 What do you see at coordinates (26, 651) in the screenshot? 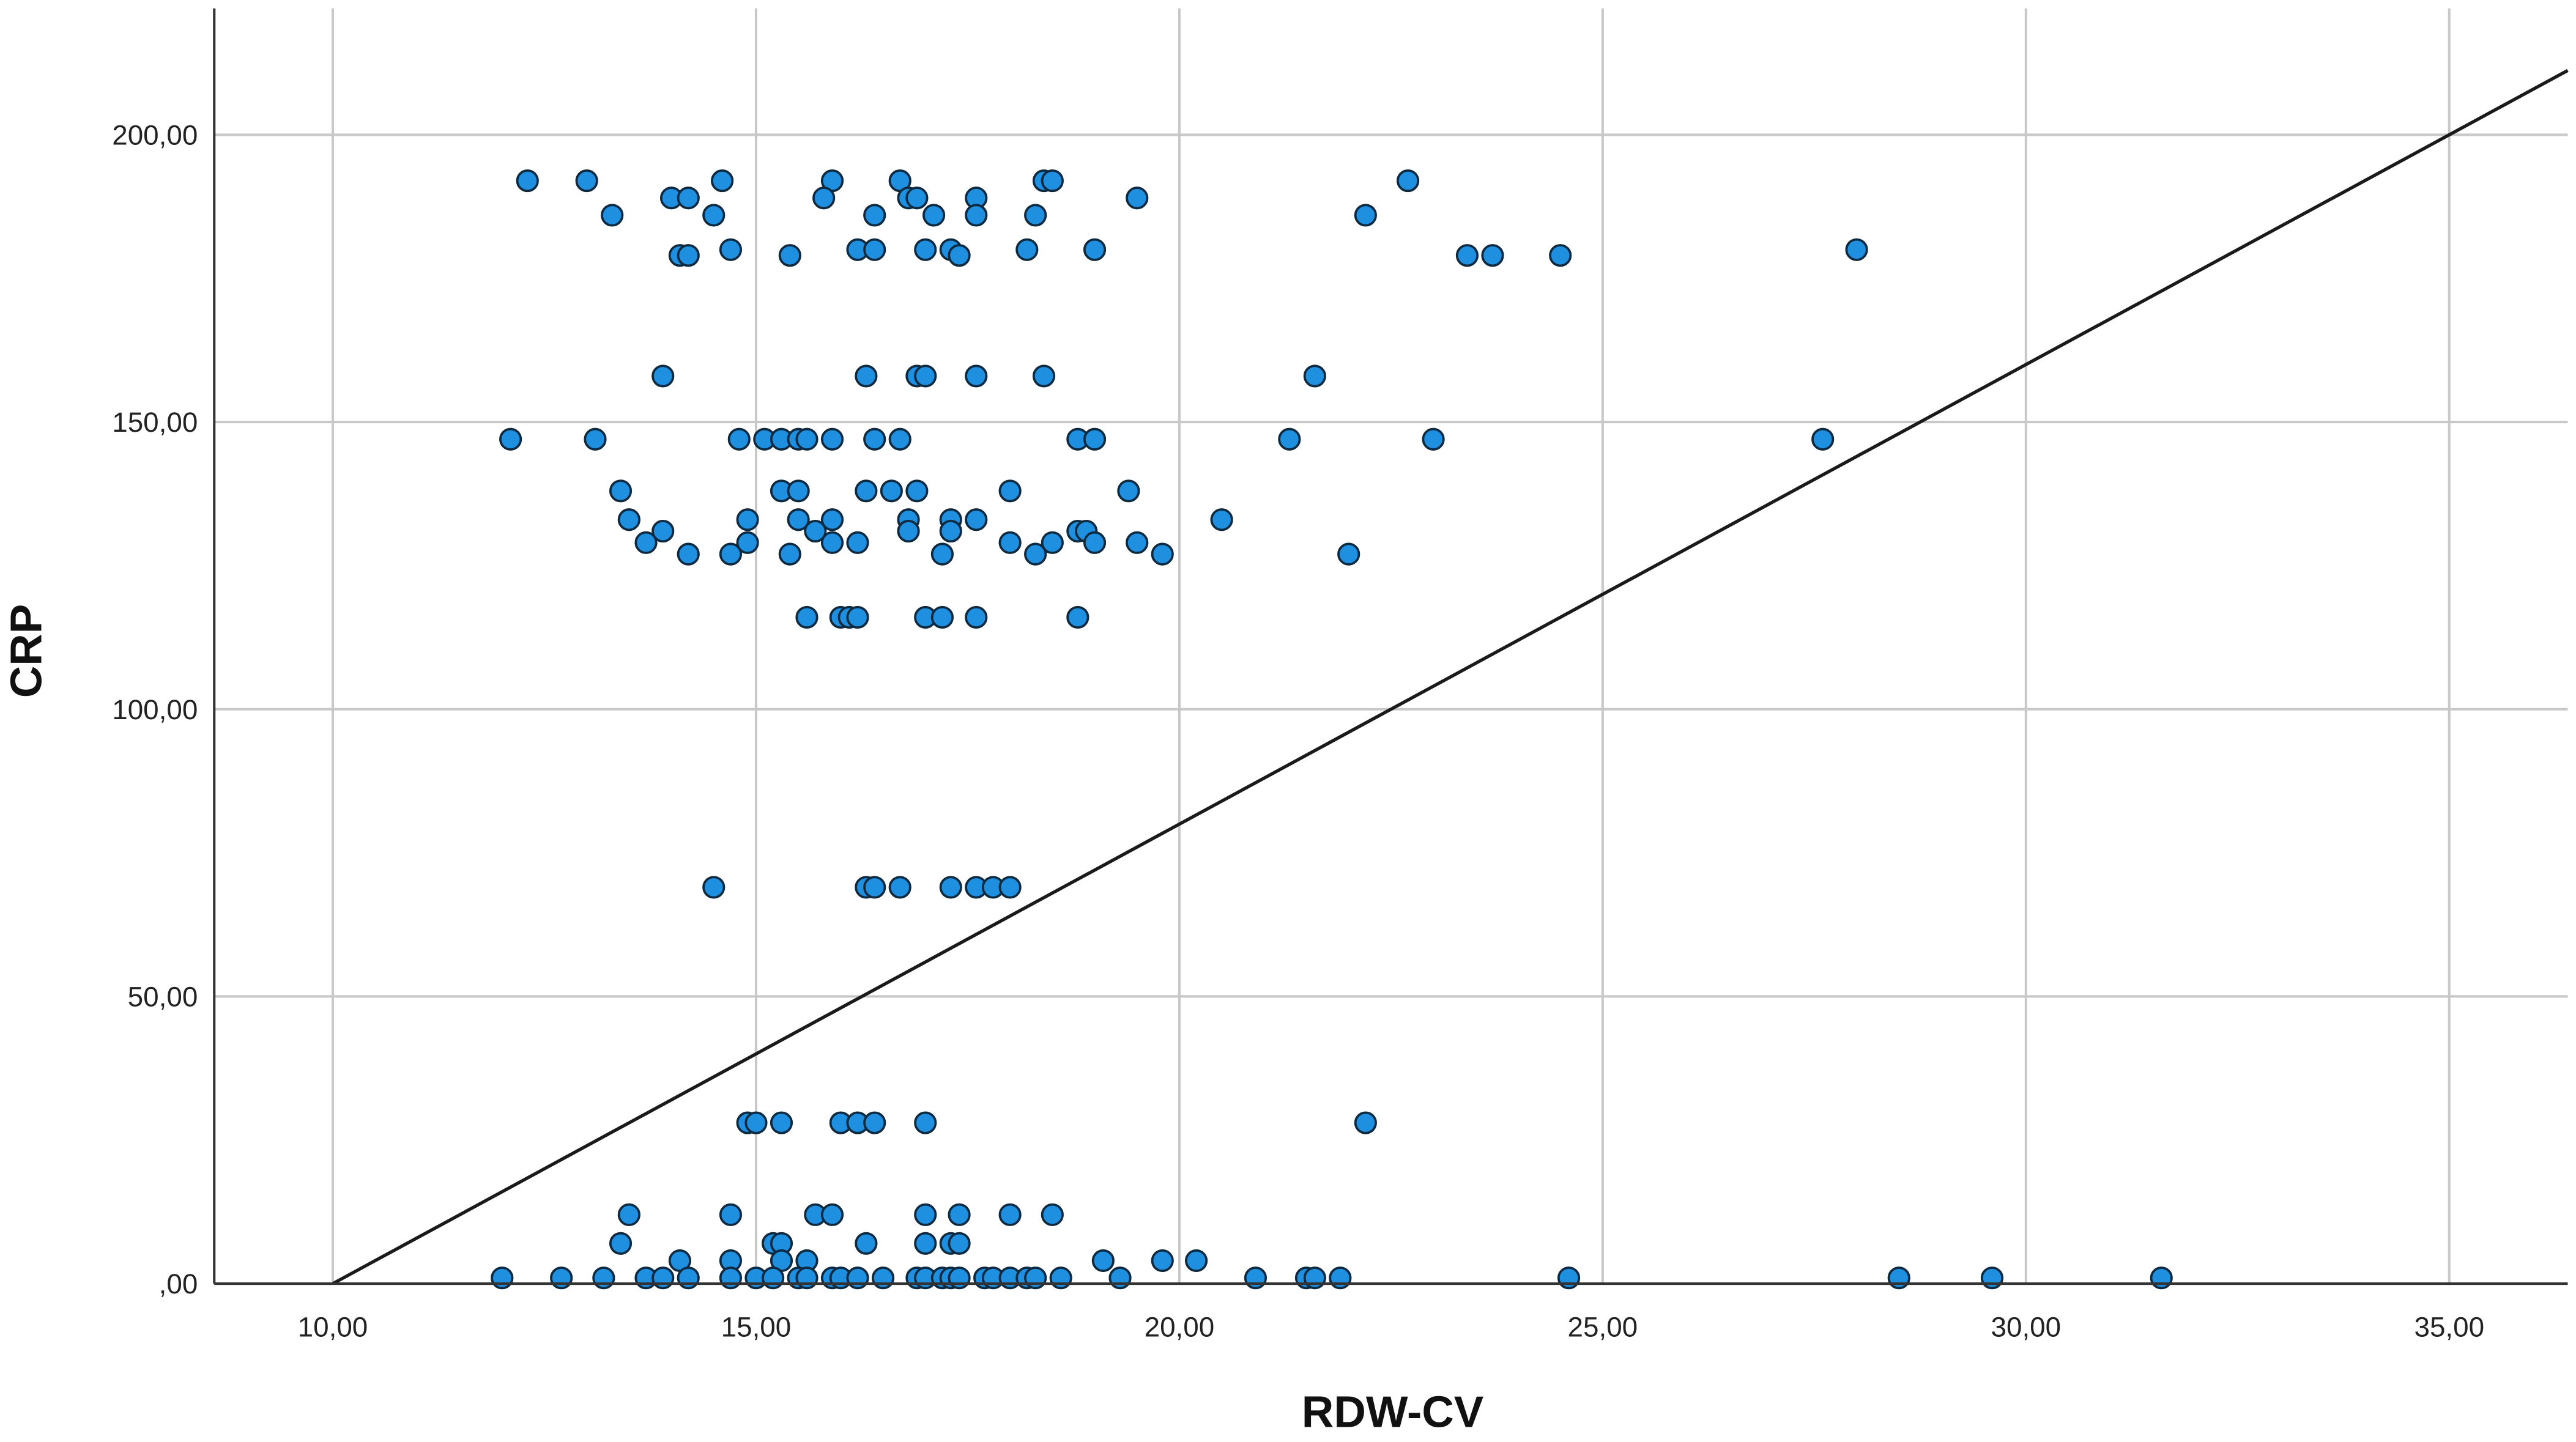
I see `y-axis-label: CRP` at bounding box center [26, 651].